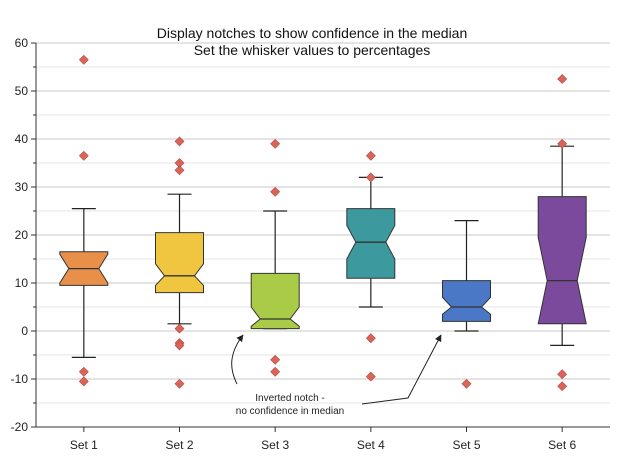 The height and width of the screenshot is (468, 623). What do you see at coordinates (22, 43) in the screenshot?
I see `y-tick-label: 60` at bounding box center [22, 43].